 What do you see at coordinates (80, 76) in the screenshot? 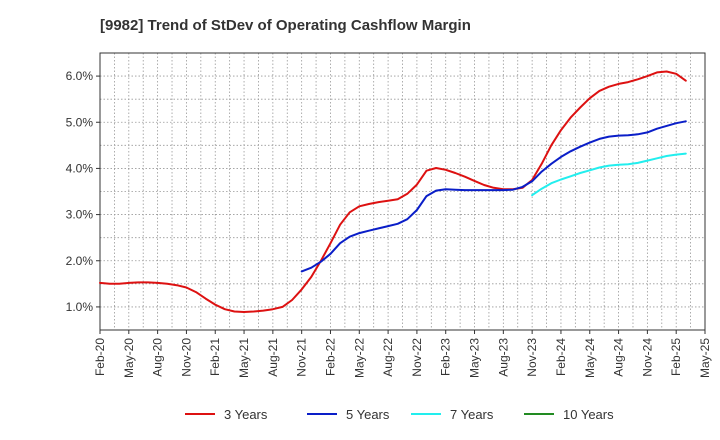
I see `y-tick-label: 6.0%` at bounding box center [80, 76].